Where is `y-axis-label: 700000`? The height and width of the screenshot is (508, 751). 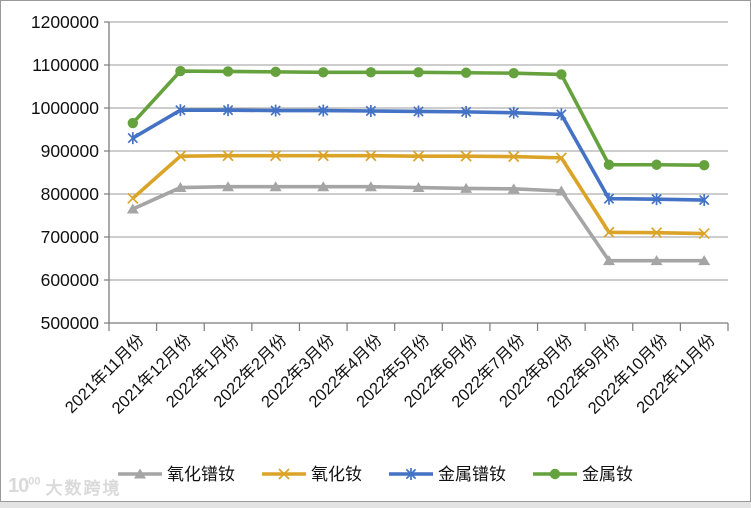
y-axis-label: 700000 is located at coordinates (70, 237).